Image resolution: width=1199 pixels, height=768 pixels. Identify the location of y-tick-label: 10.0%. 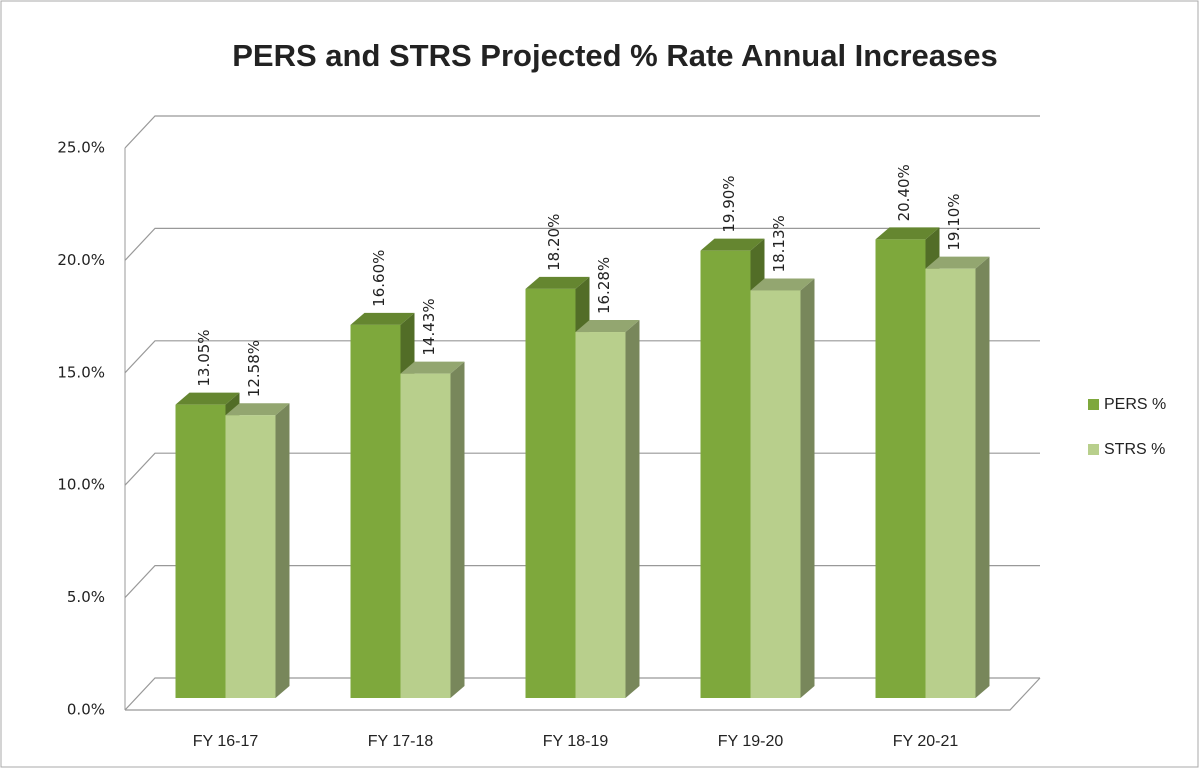
(81, 485).